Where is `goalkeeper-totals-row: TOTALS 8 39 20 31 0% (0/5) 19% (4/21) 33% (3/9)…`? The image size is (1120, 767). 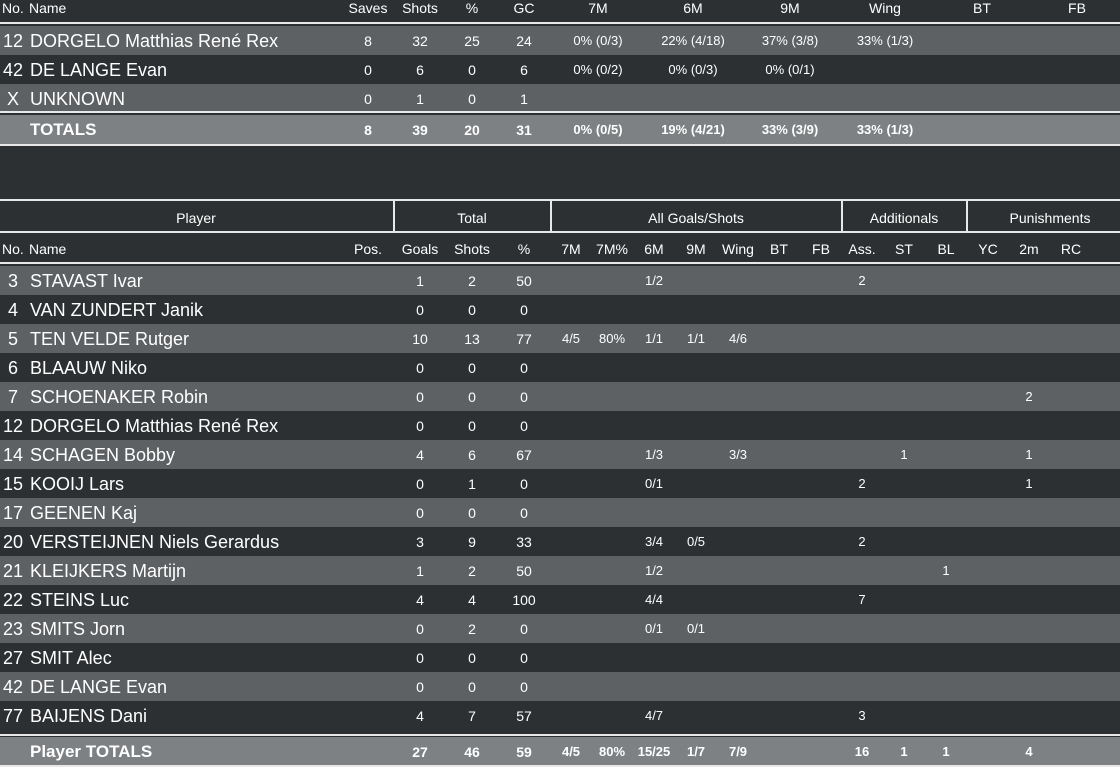
goalkeeper-totals-row: TOTALS 8 39 20 31 0% (0/5) 19% (4/21) 33% (3/9)… is located at coordinates (560, 129).